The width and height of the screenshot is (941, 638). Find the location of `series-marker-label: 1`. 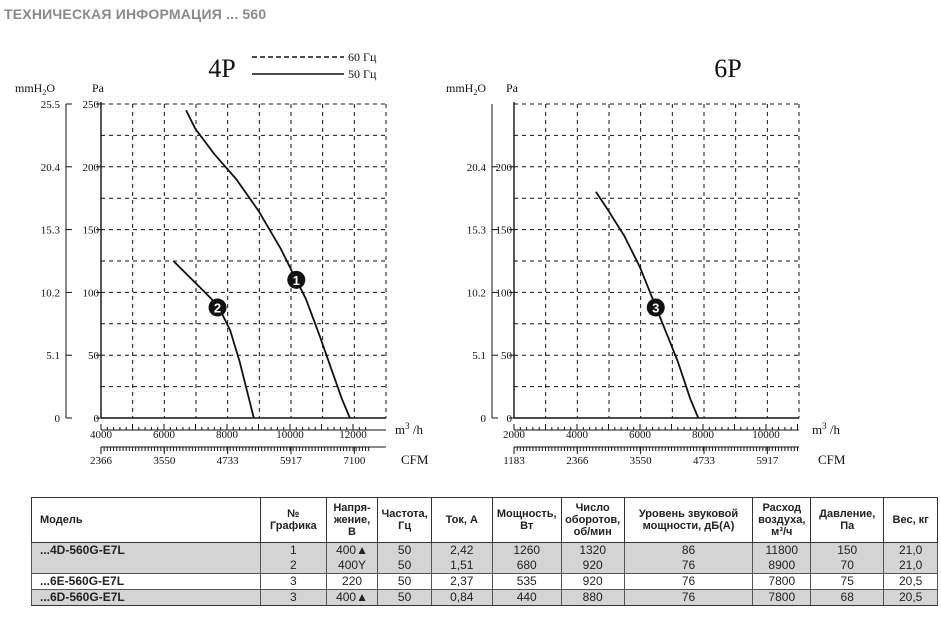

series-marker-label: 1 is located at coordinates (296, 280).